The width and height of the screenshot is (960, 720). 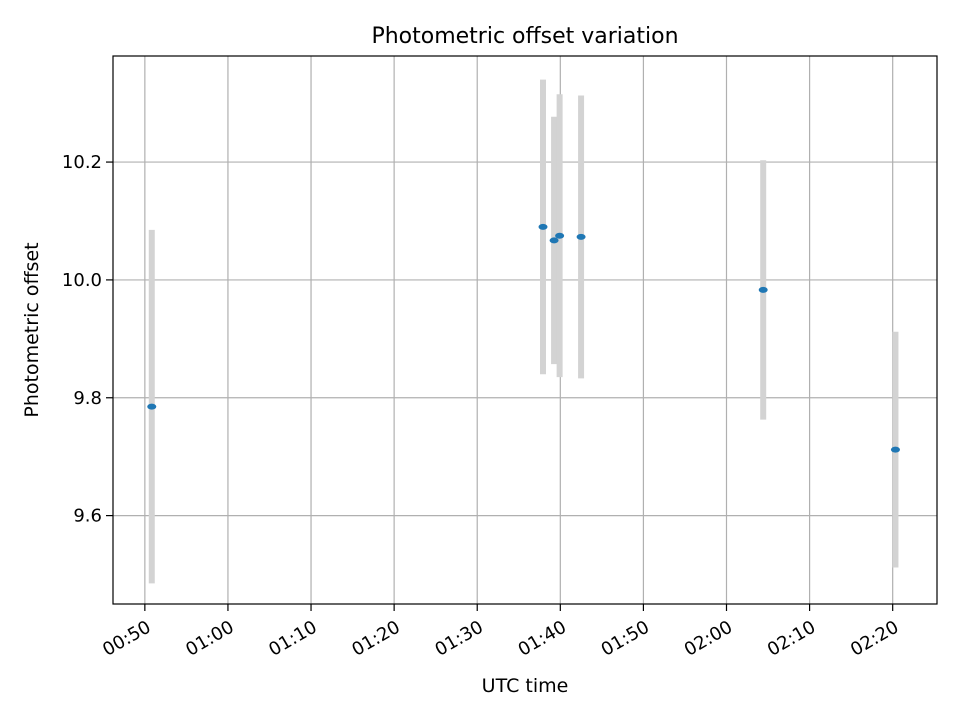 I want to click on y-tick-label: 10.2, so click(x=82, y=162).